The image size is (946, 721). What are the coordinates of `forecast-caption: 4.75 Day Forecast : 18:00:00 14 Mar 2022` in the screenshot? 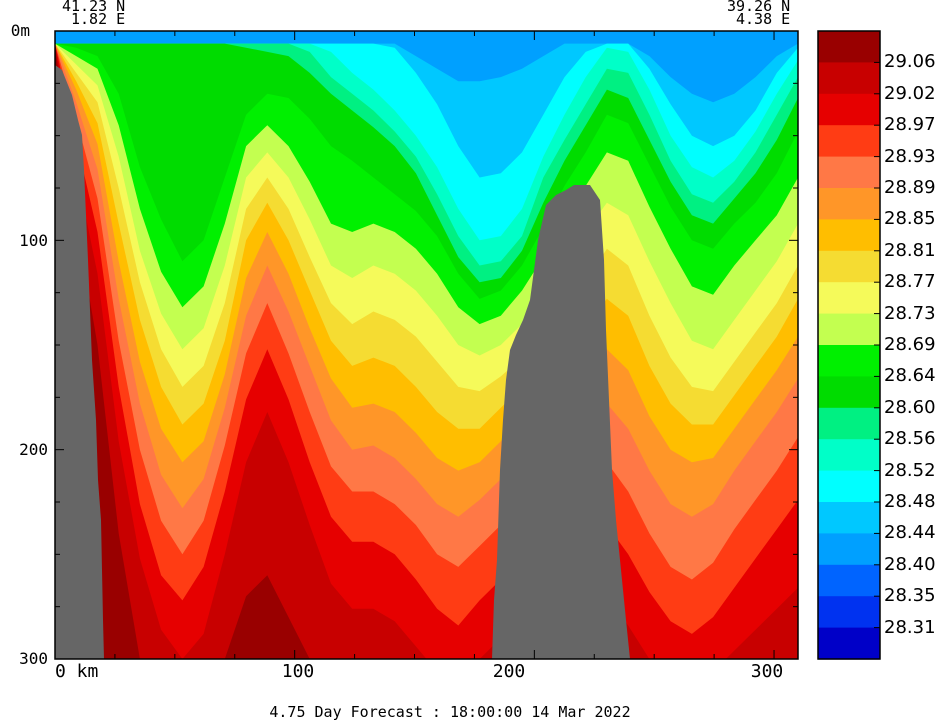 It's located at (450, 712).